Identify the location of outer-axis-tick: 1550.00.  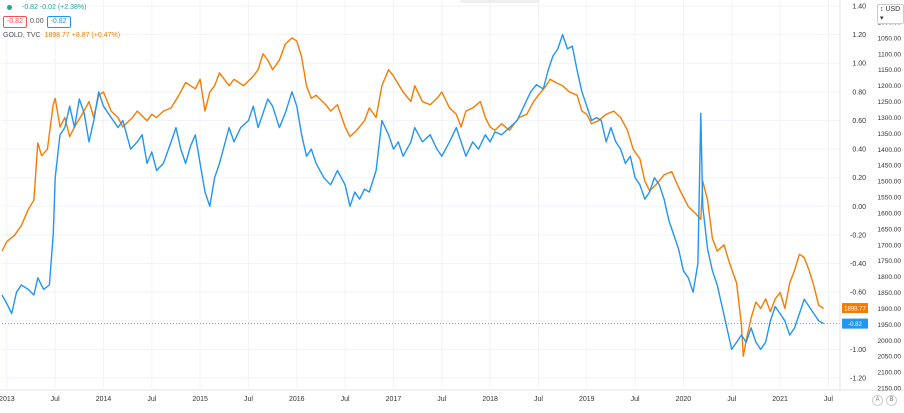
(890, 198).